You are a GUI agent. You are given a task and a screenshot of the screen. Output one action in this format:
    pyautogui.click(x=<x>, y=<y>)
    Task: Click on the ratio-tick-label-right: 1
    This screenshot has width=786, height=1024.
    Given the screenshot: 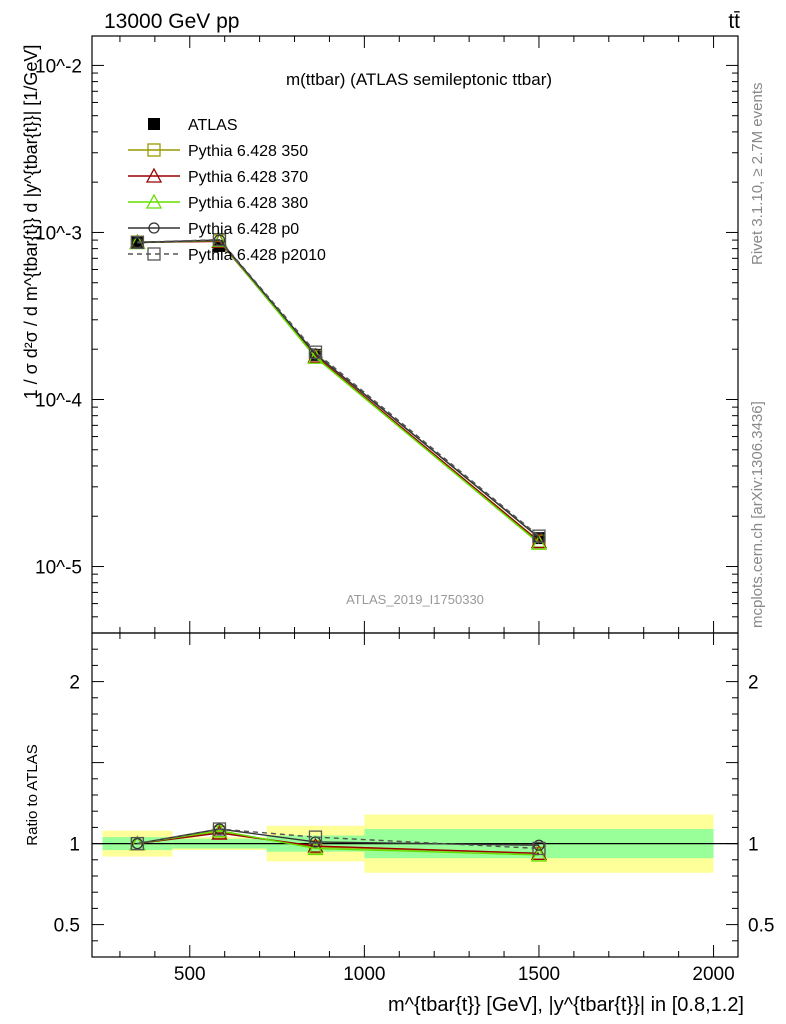 What is the action you would take?
    pyautogui.click(x=753, y=845)
    